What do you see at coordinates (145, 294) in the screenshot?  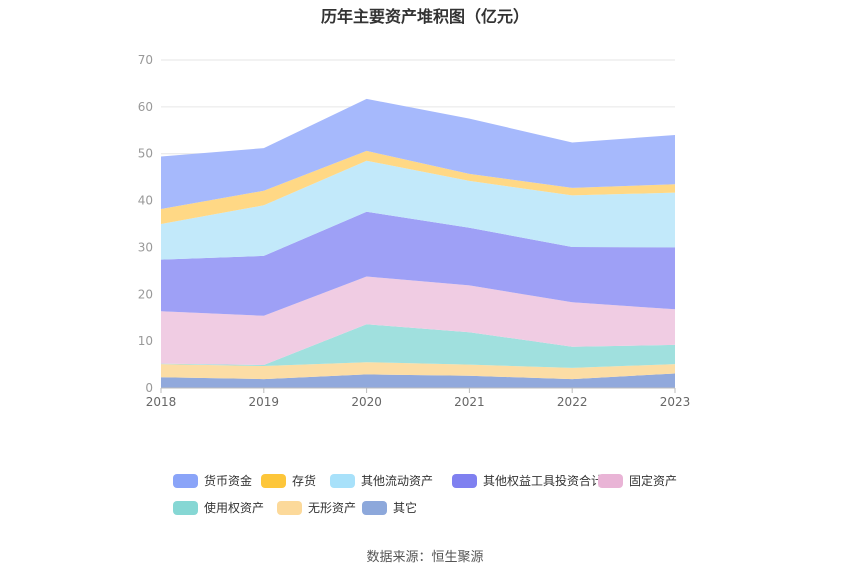 I see `y-tick-label: 20` at bounding box center [145, 294].